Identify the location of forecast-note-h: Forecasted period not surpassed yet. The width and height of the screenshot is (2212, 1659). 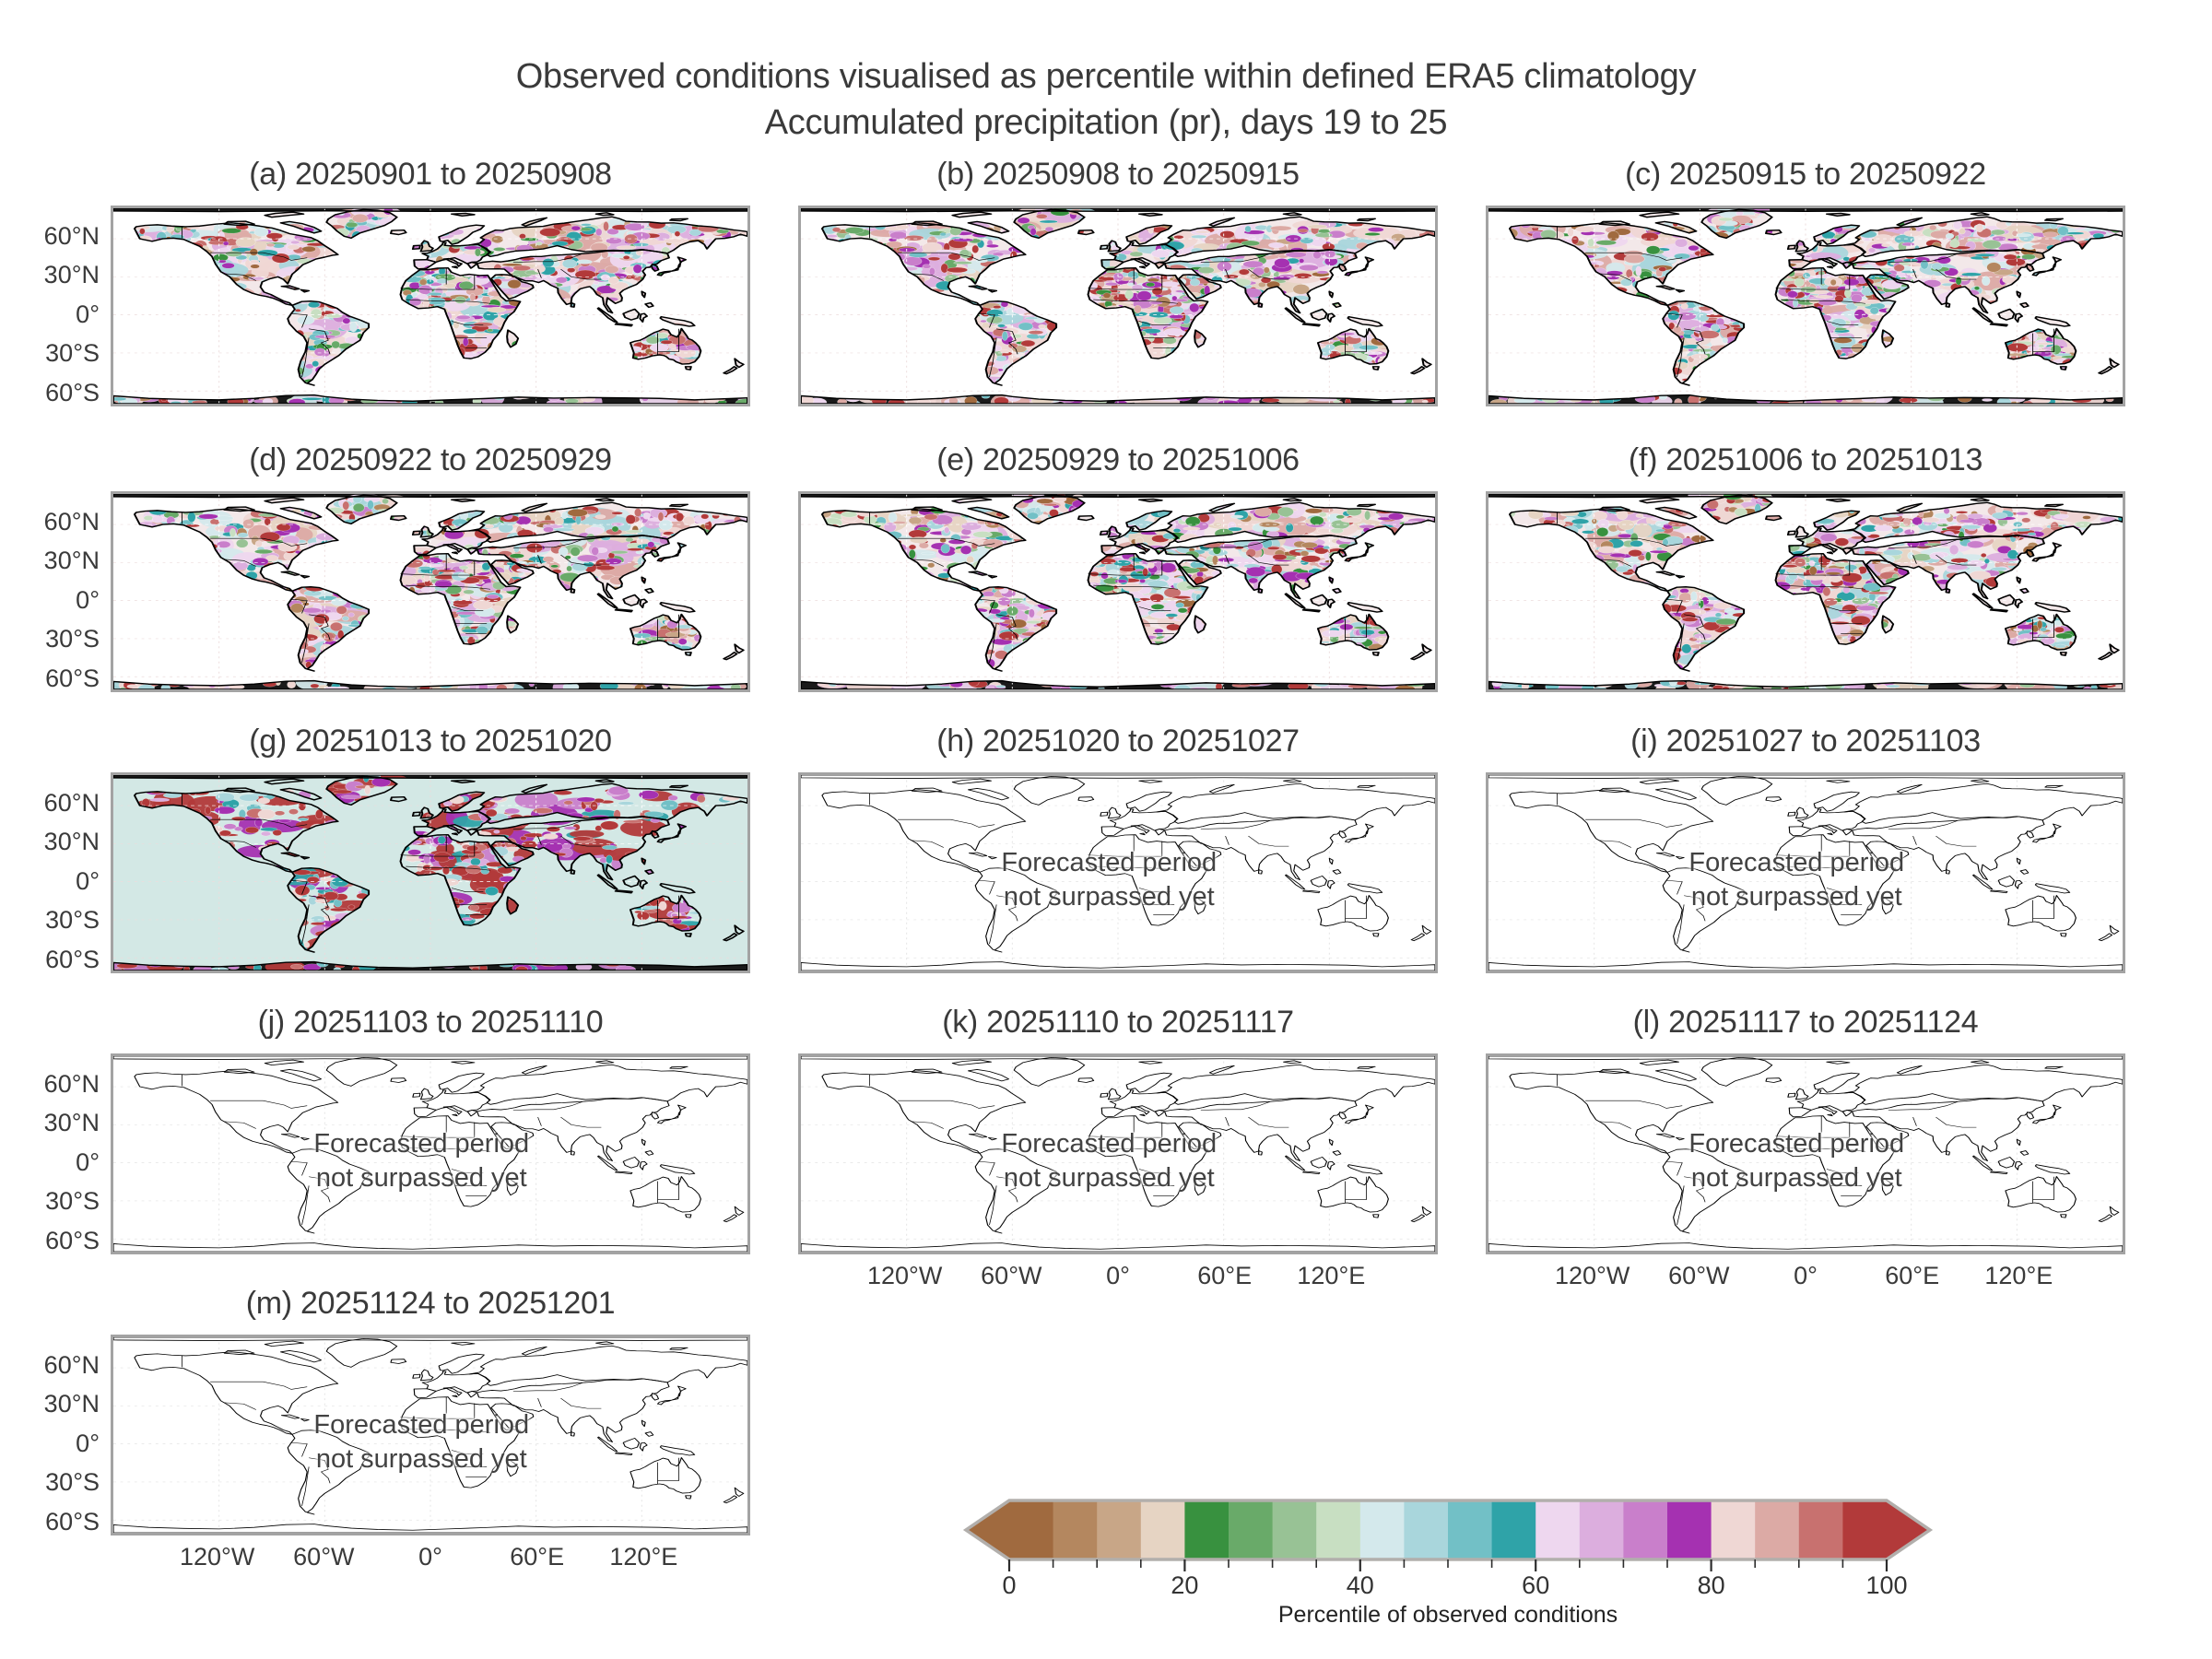
(1109, 880).